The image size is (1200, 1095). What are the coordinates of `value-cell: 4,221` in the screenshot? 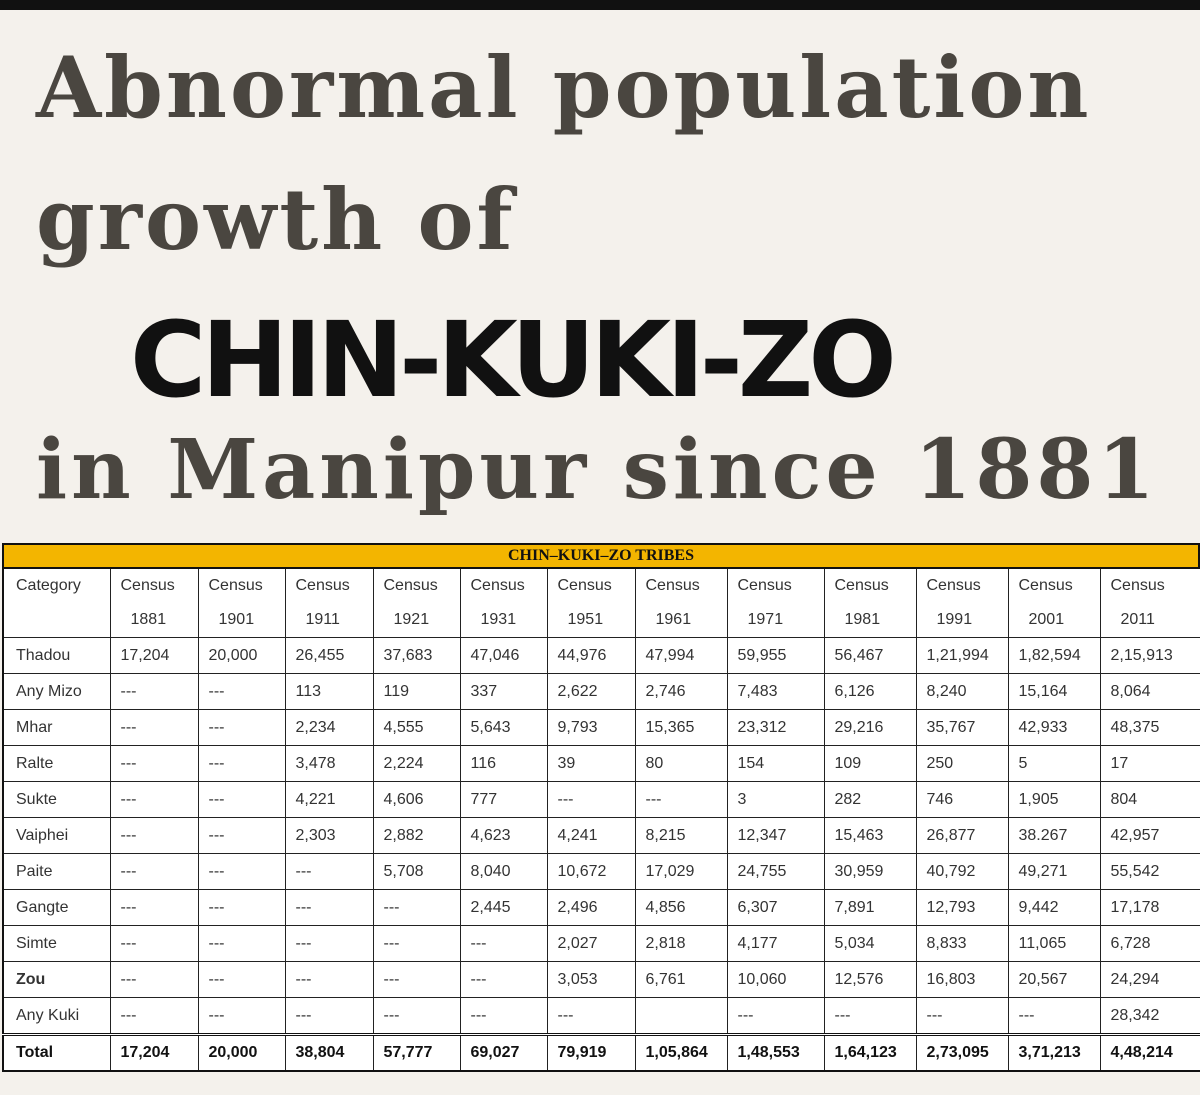 It's located at (329, 799).